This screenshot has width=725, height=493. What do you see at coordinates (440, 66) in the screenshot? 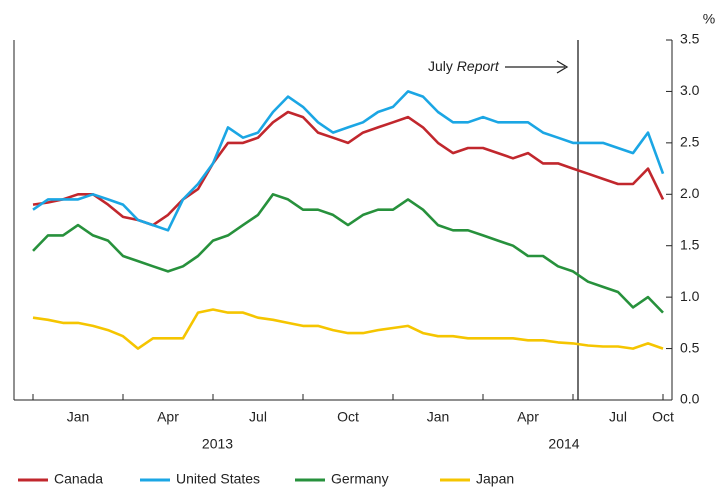
I see `annotation-text: July` at bounding box center [440, 66].